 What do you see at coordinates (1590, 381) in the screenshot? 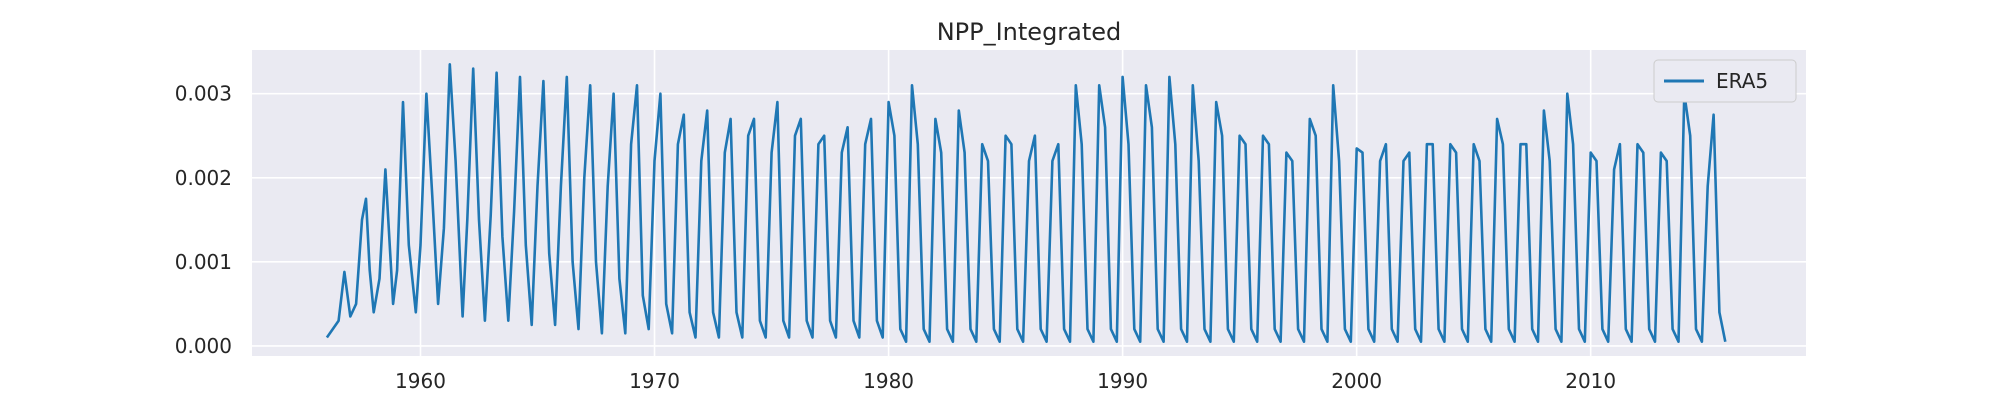
I see `x-tick-label: 2010` at bounding box center [1590, 381].